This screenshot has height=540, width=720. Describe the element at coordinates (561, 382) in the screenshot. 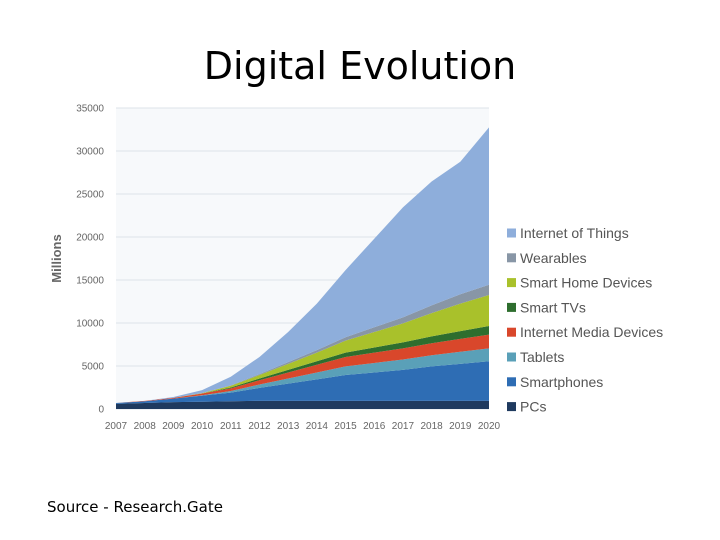

I see `legend-label: Smartphones` at that location.